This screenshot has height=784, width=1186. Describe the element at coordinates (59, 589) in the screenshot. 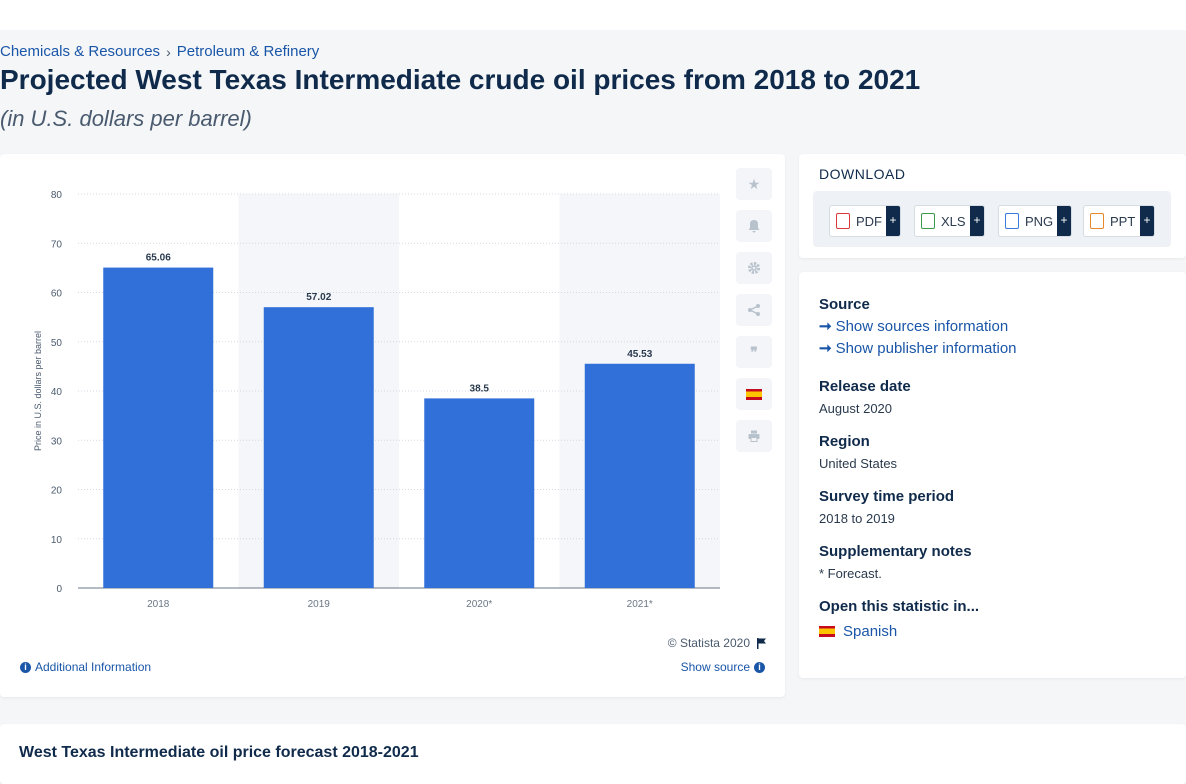

I see `y-tick-label: 0` at that location.